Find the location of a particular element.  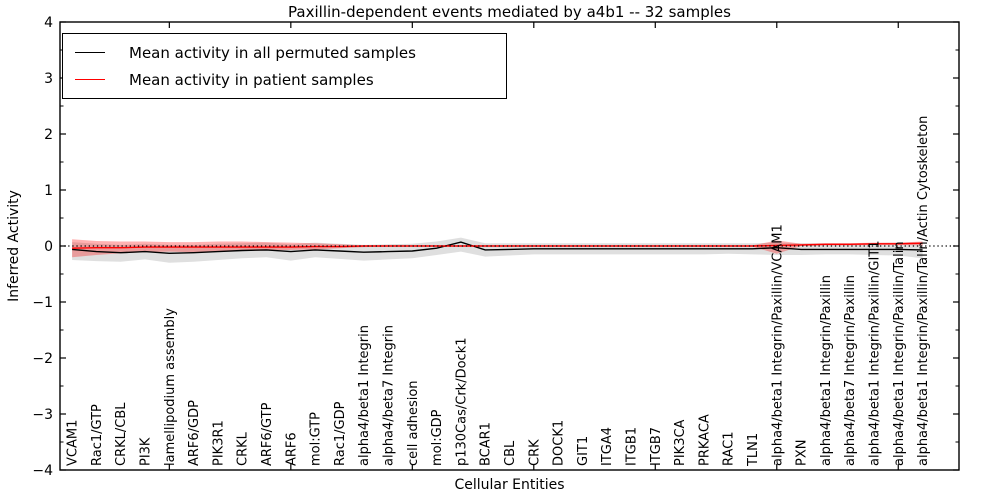

x-tick-label: RAC1 is located at coordinates (729, 448).